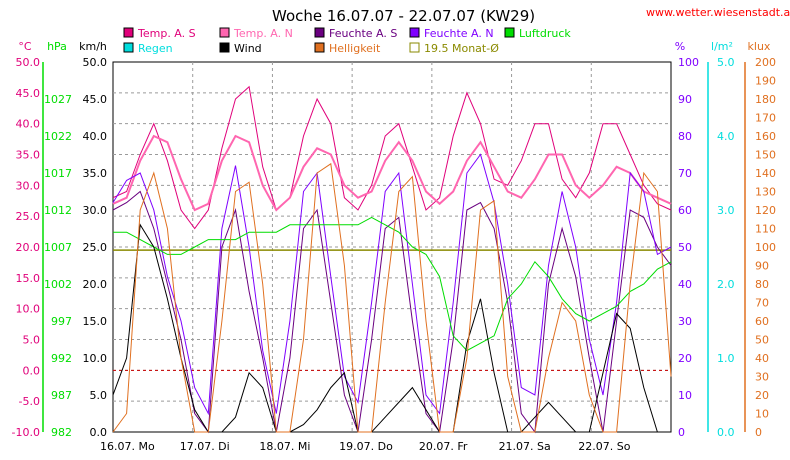 This screenshot has width=790, height=460. Describe the element at coordinates (128, 32) in the screenshot. I see `legend-swatch-temp_s` at that location.